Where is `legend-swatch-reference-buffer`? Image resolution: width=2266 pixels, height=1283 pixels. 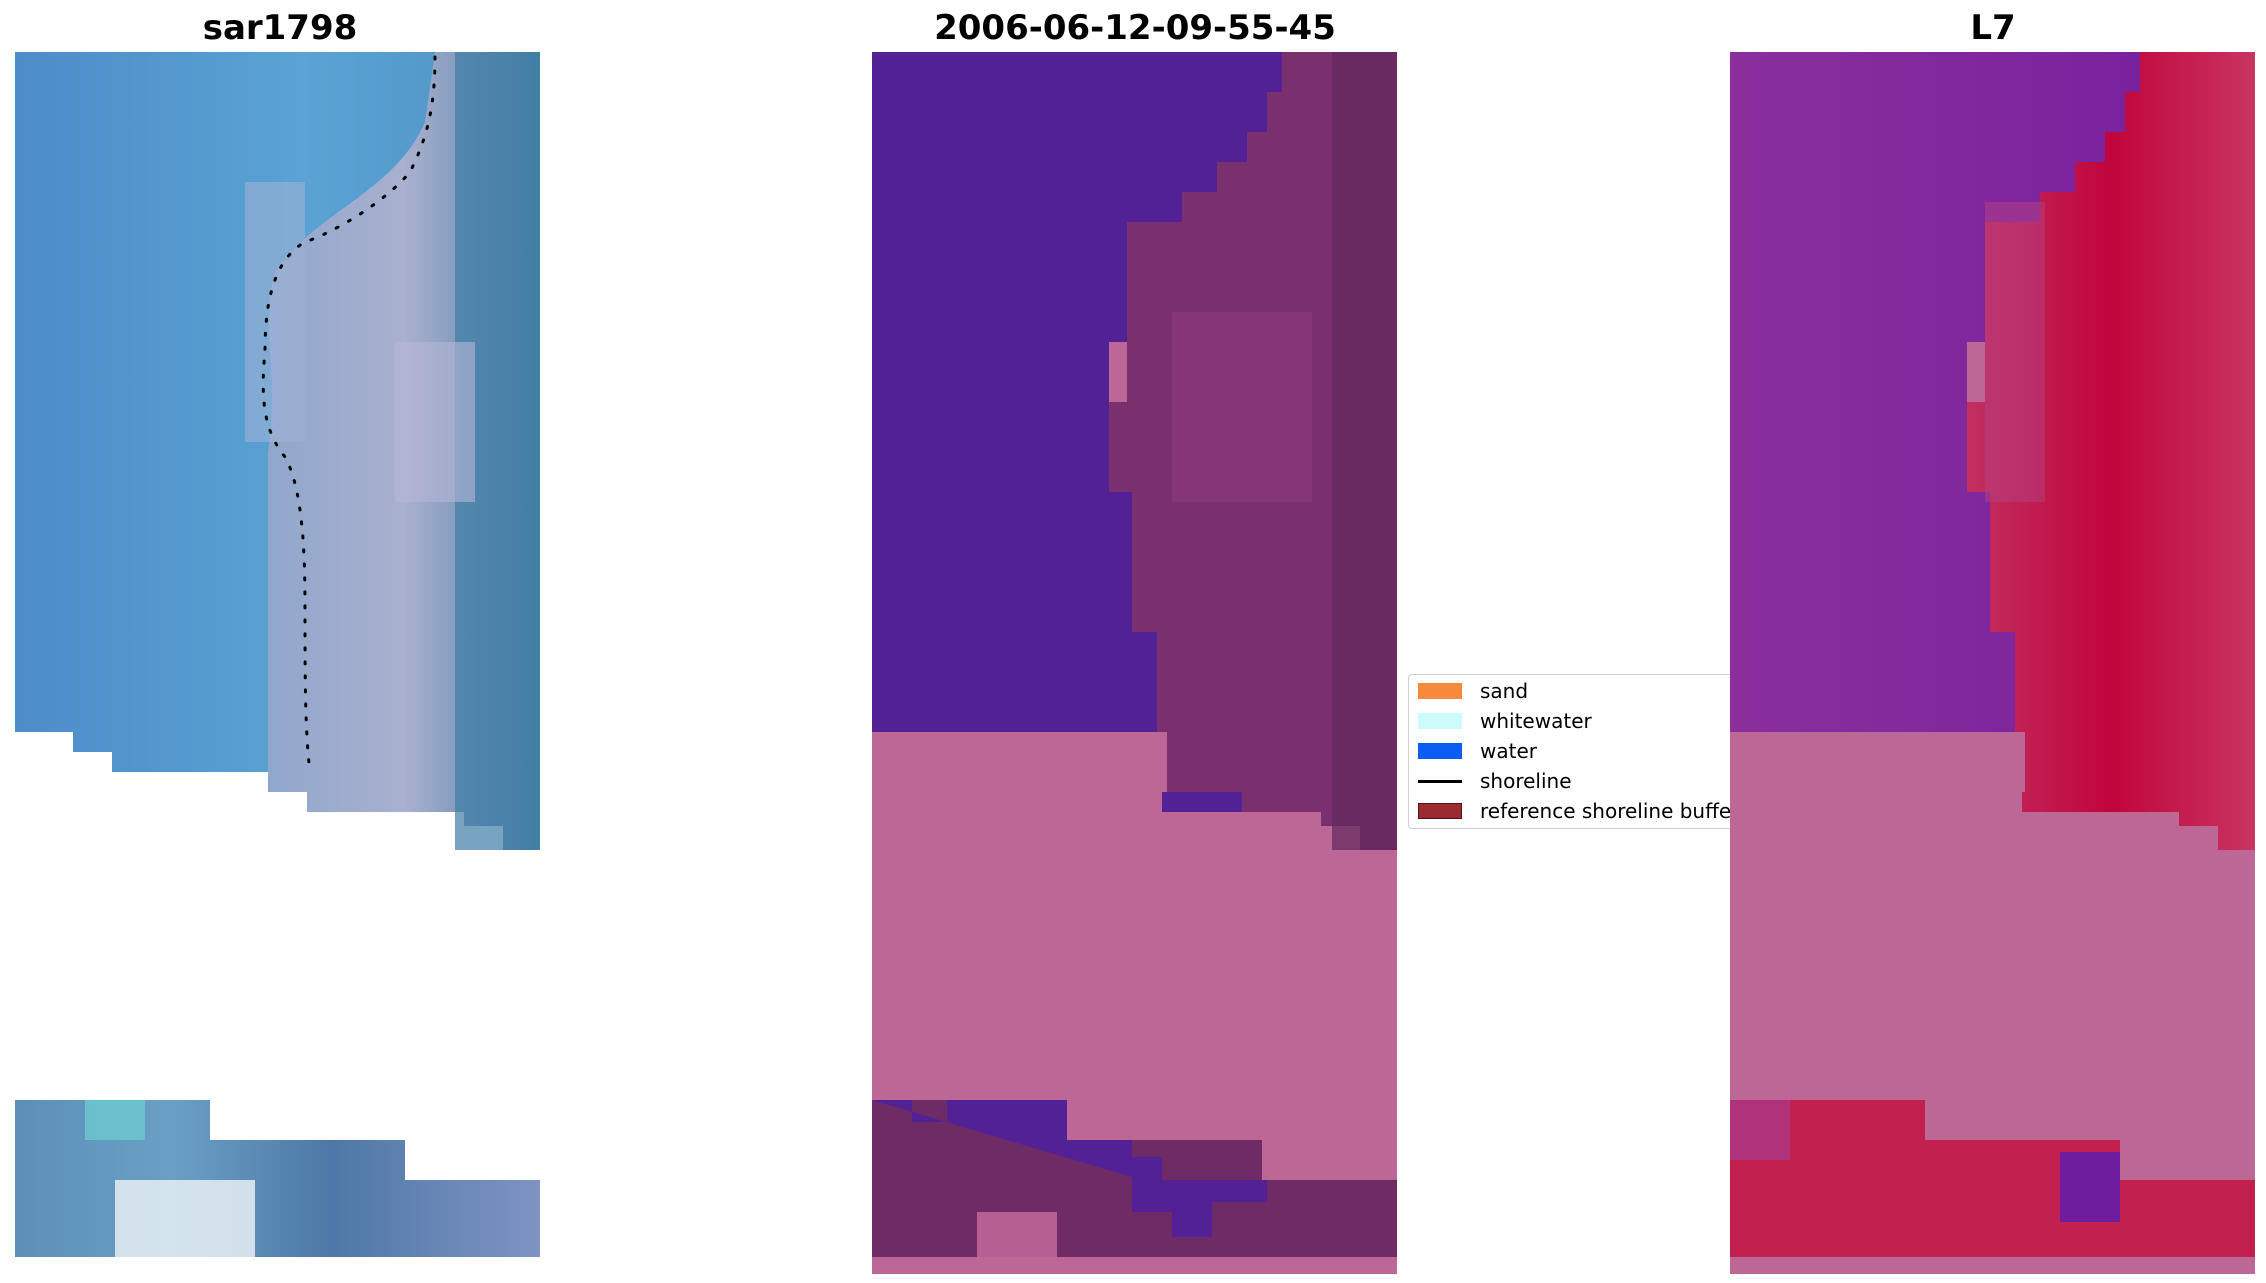
legend-swatch-reference-buffer is located at coordinates (1440, 811).